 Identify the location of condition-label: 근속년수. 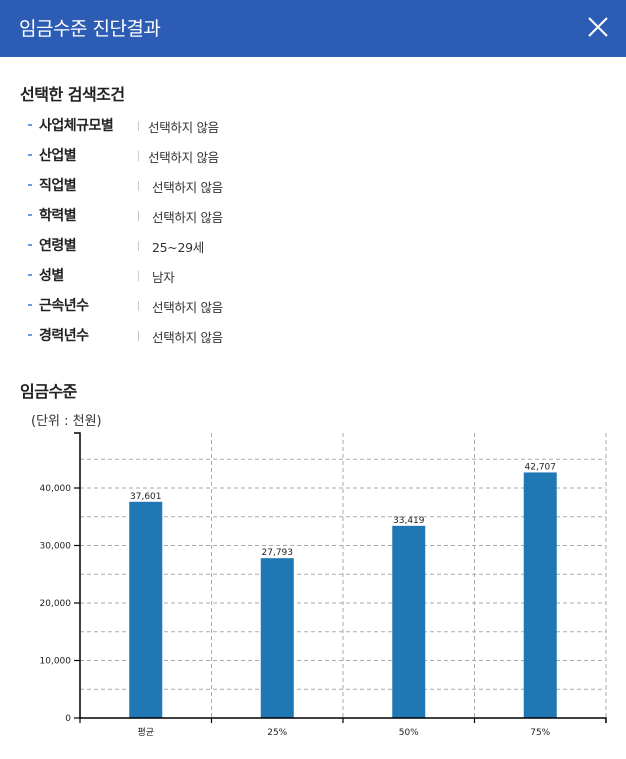
(64, 306).